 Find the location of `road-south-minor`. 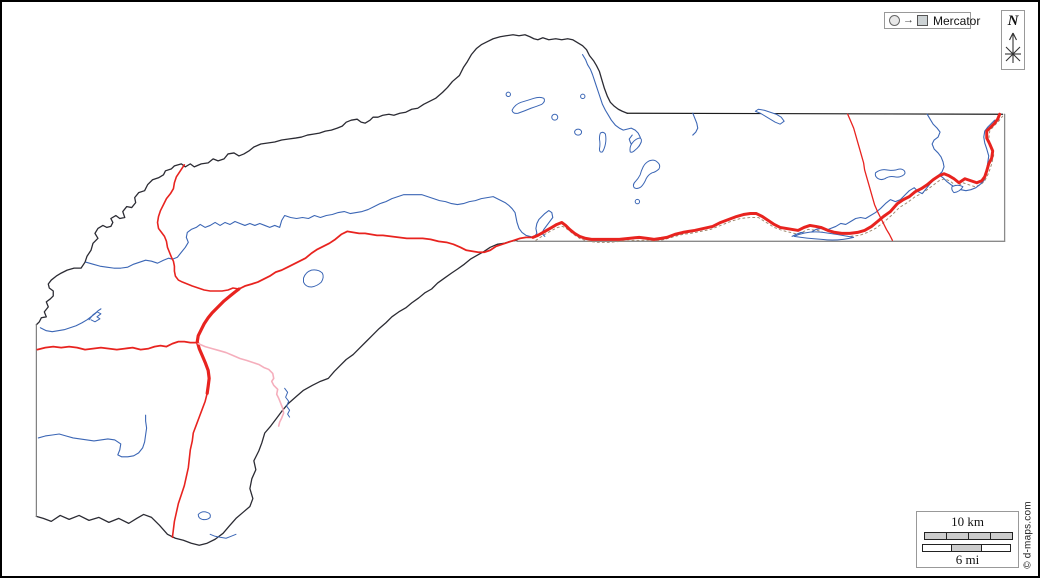

road-south-minor is located at coordinates (189, 465).